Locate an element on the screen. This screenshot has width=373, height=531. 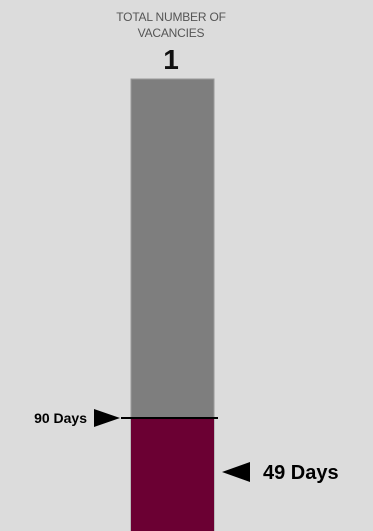
threshold-label: 90 Days is located at coordinates (60, 418).